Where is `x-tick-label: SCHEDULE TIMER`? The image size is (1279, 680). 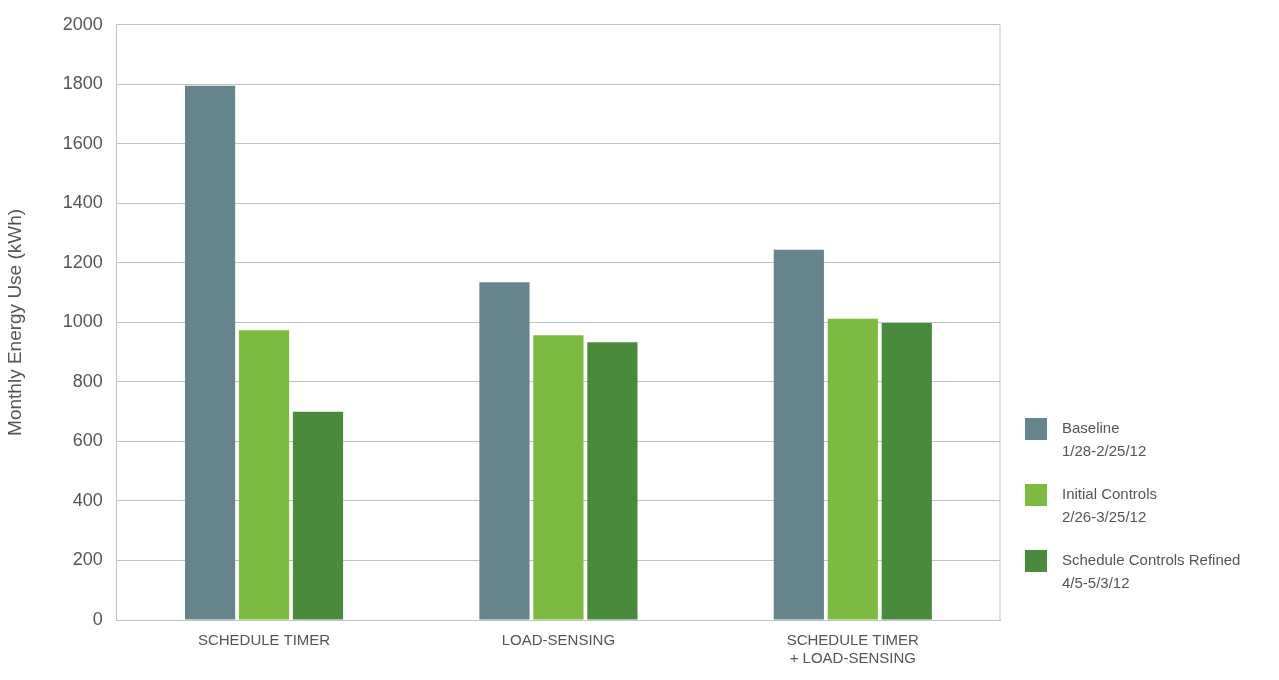 x-tick-label: SCHEDULE TIMER is located at coordinates (264, 640).